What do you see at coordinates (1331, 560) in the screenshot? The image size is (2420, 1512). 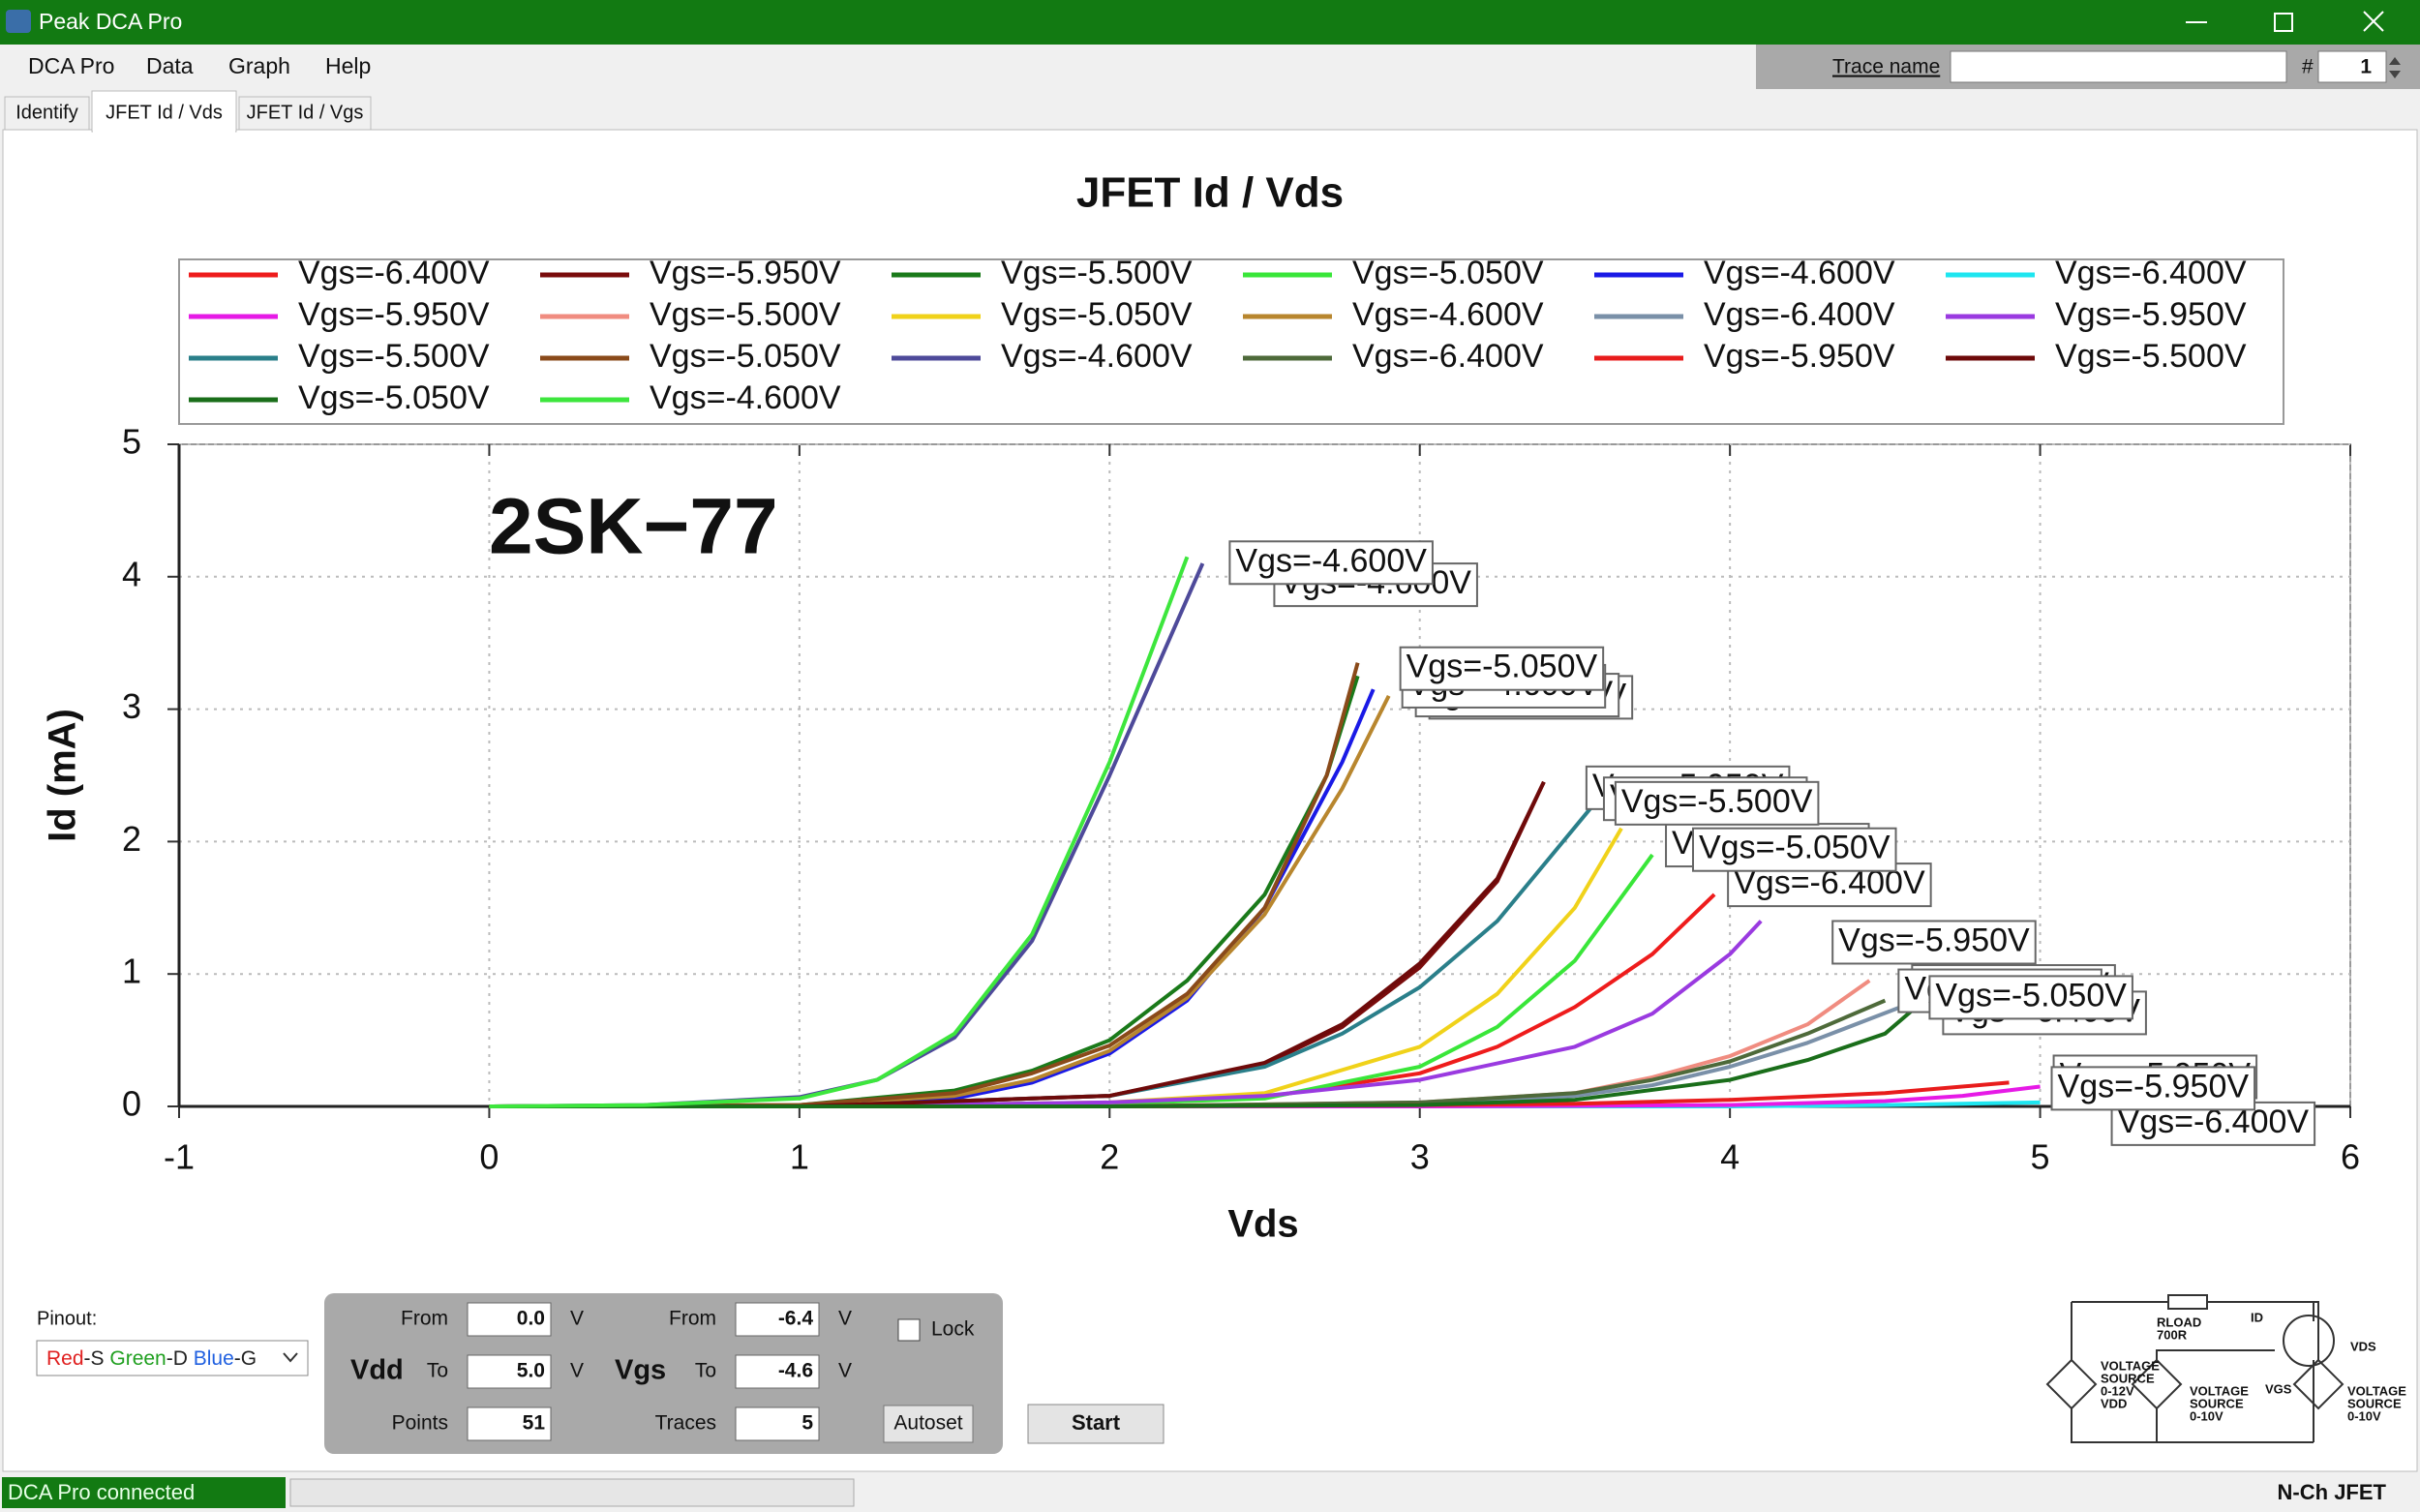 I see `trace-label: Vgs=-4.600V` at bounding box center [1331, 560].